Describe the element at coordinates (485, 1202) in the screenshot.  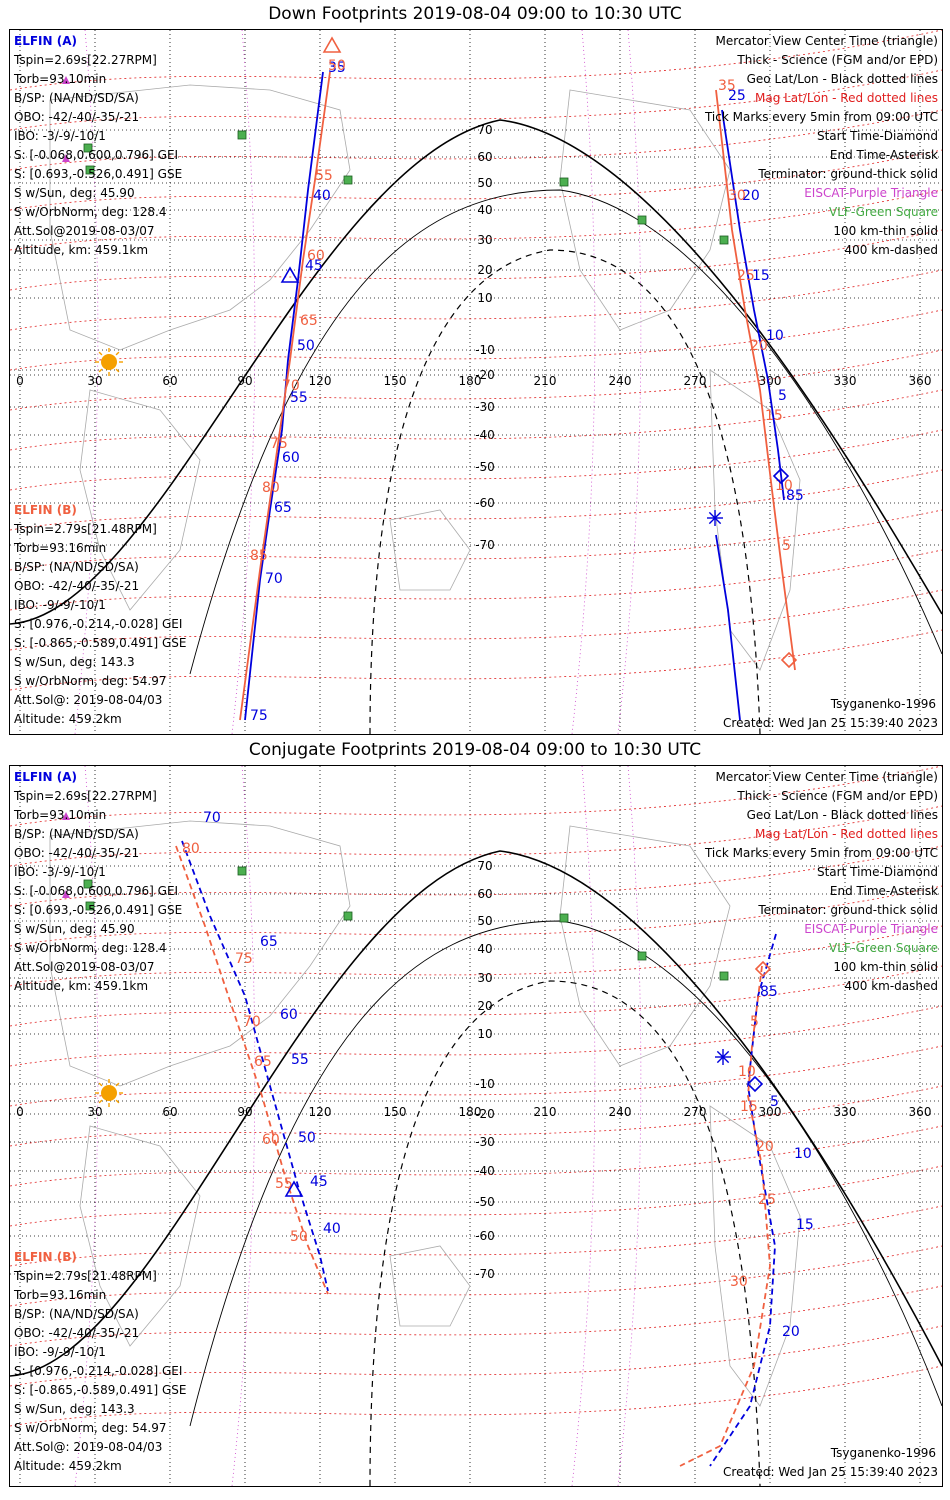
I see `lat-label: -50` at that location.